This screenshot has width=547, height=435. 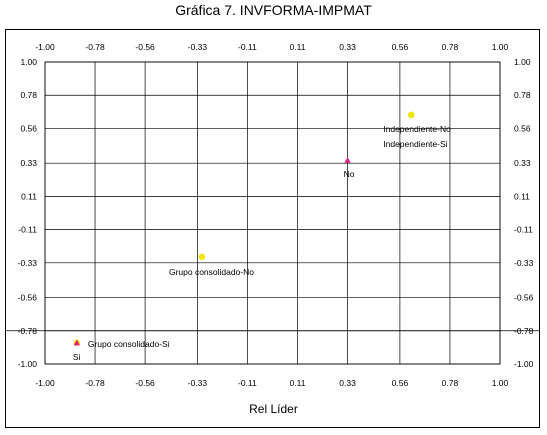 I want to click on y-tick-label-right: 0.56, so click(x=522, y=128).